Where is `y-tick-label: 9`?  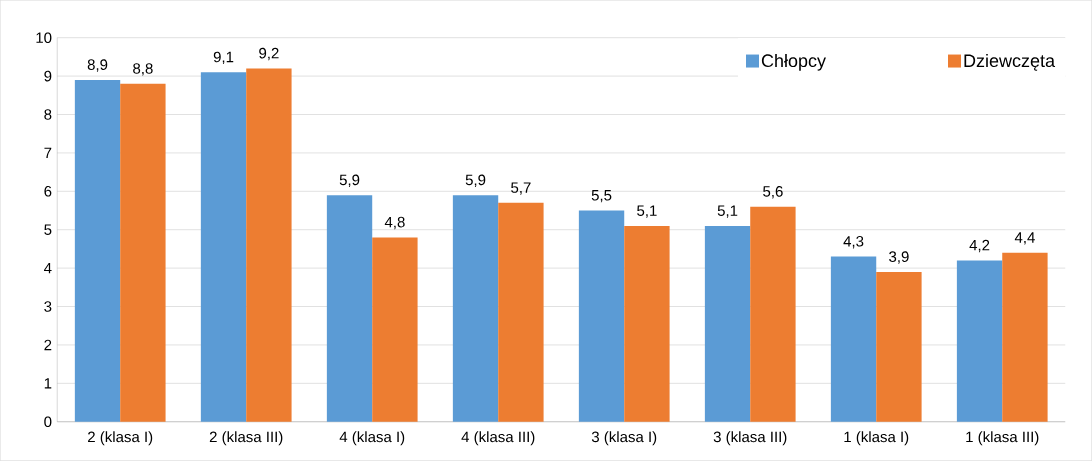
y-tick-label: 9 is located at coordinates (48, 76).